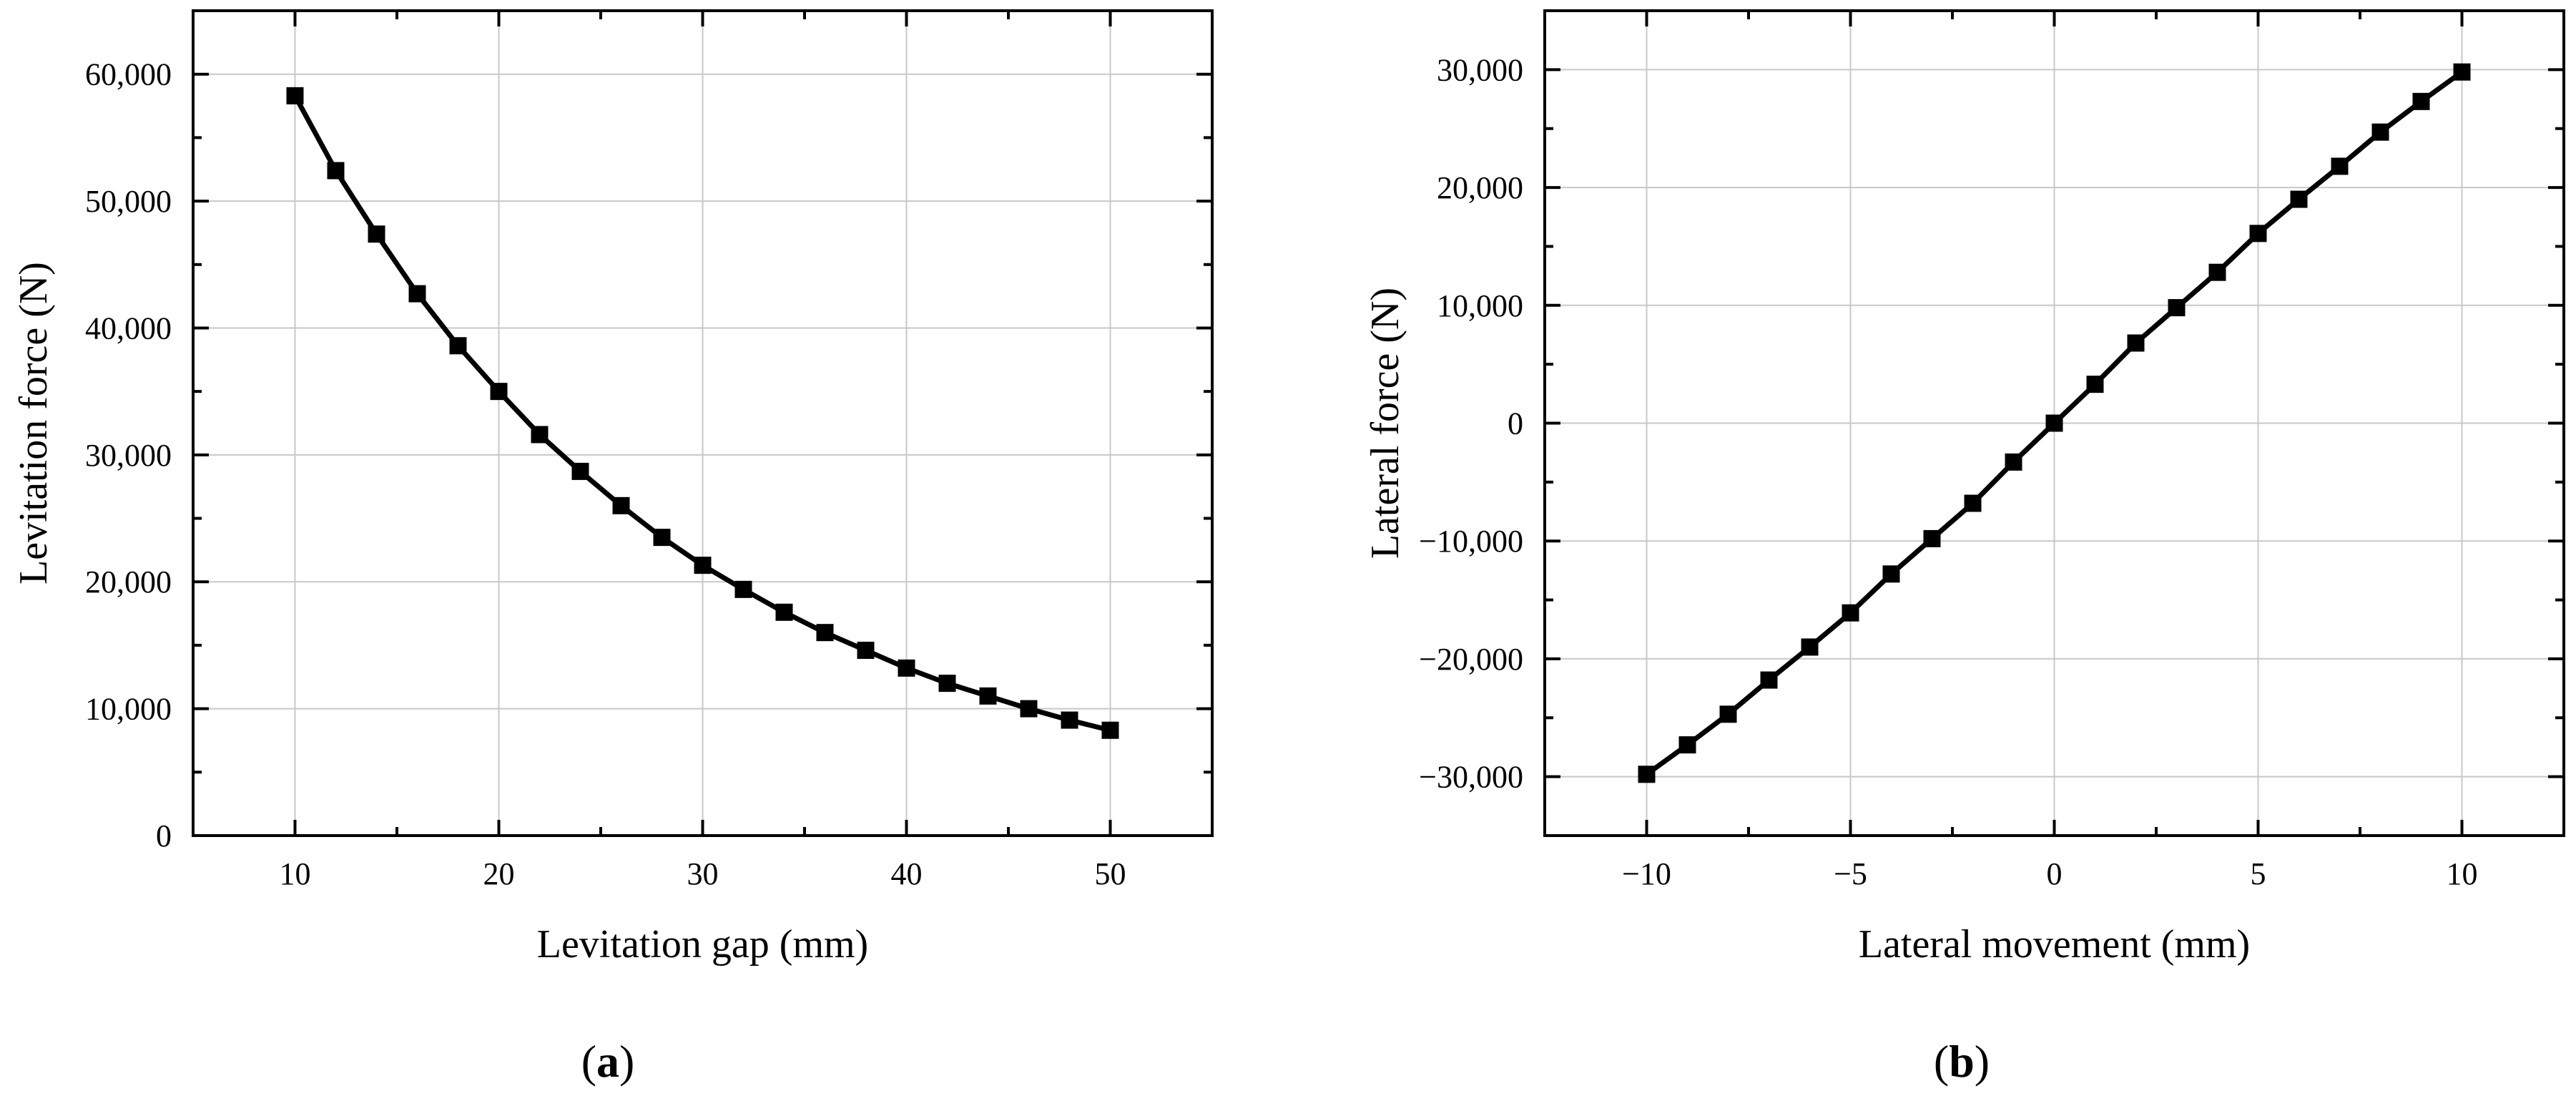 The width and height of the screenshot is (2576, 1096). What do you see at coordinates (33, 423) in the screenshot?
I see `chart-a-y-axis-title: Levitation force (N)` at bounding box center [33, 423].